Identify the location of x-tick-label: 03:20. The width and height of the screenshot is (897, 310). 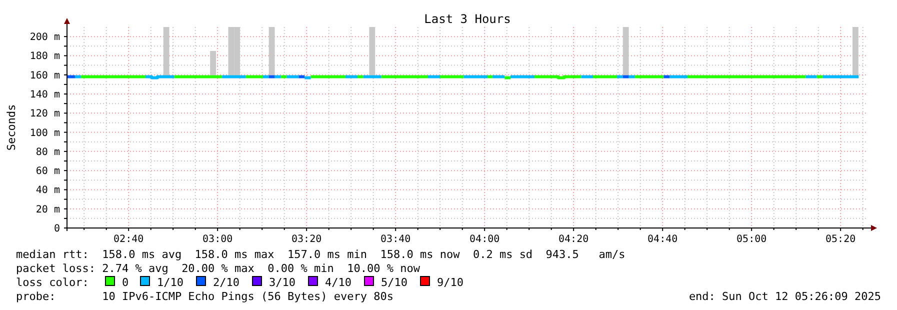
(307, 239).